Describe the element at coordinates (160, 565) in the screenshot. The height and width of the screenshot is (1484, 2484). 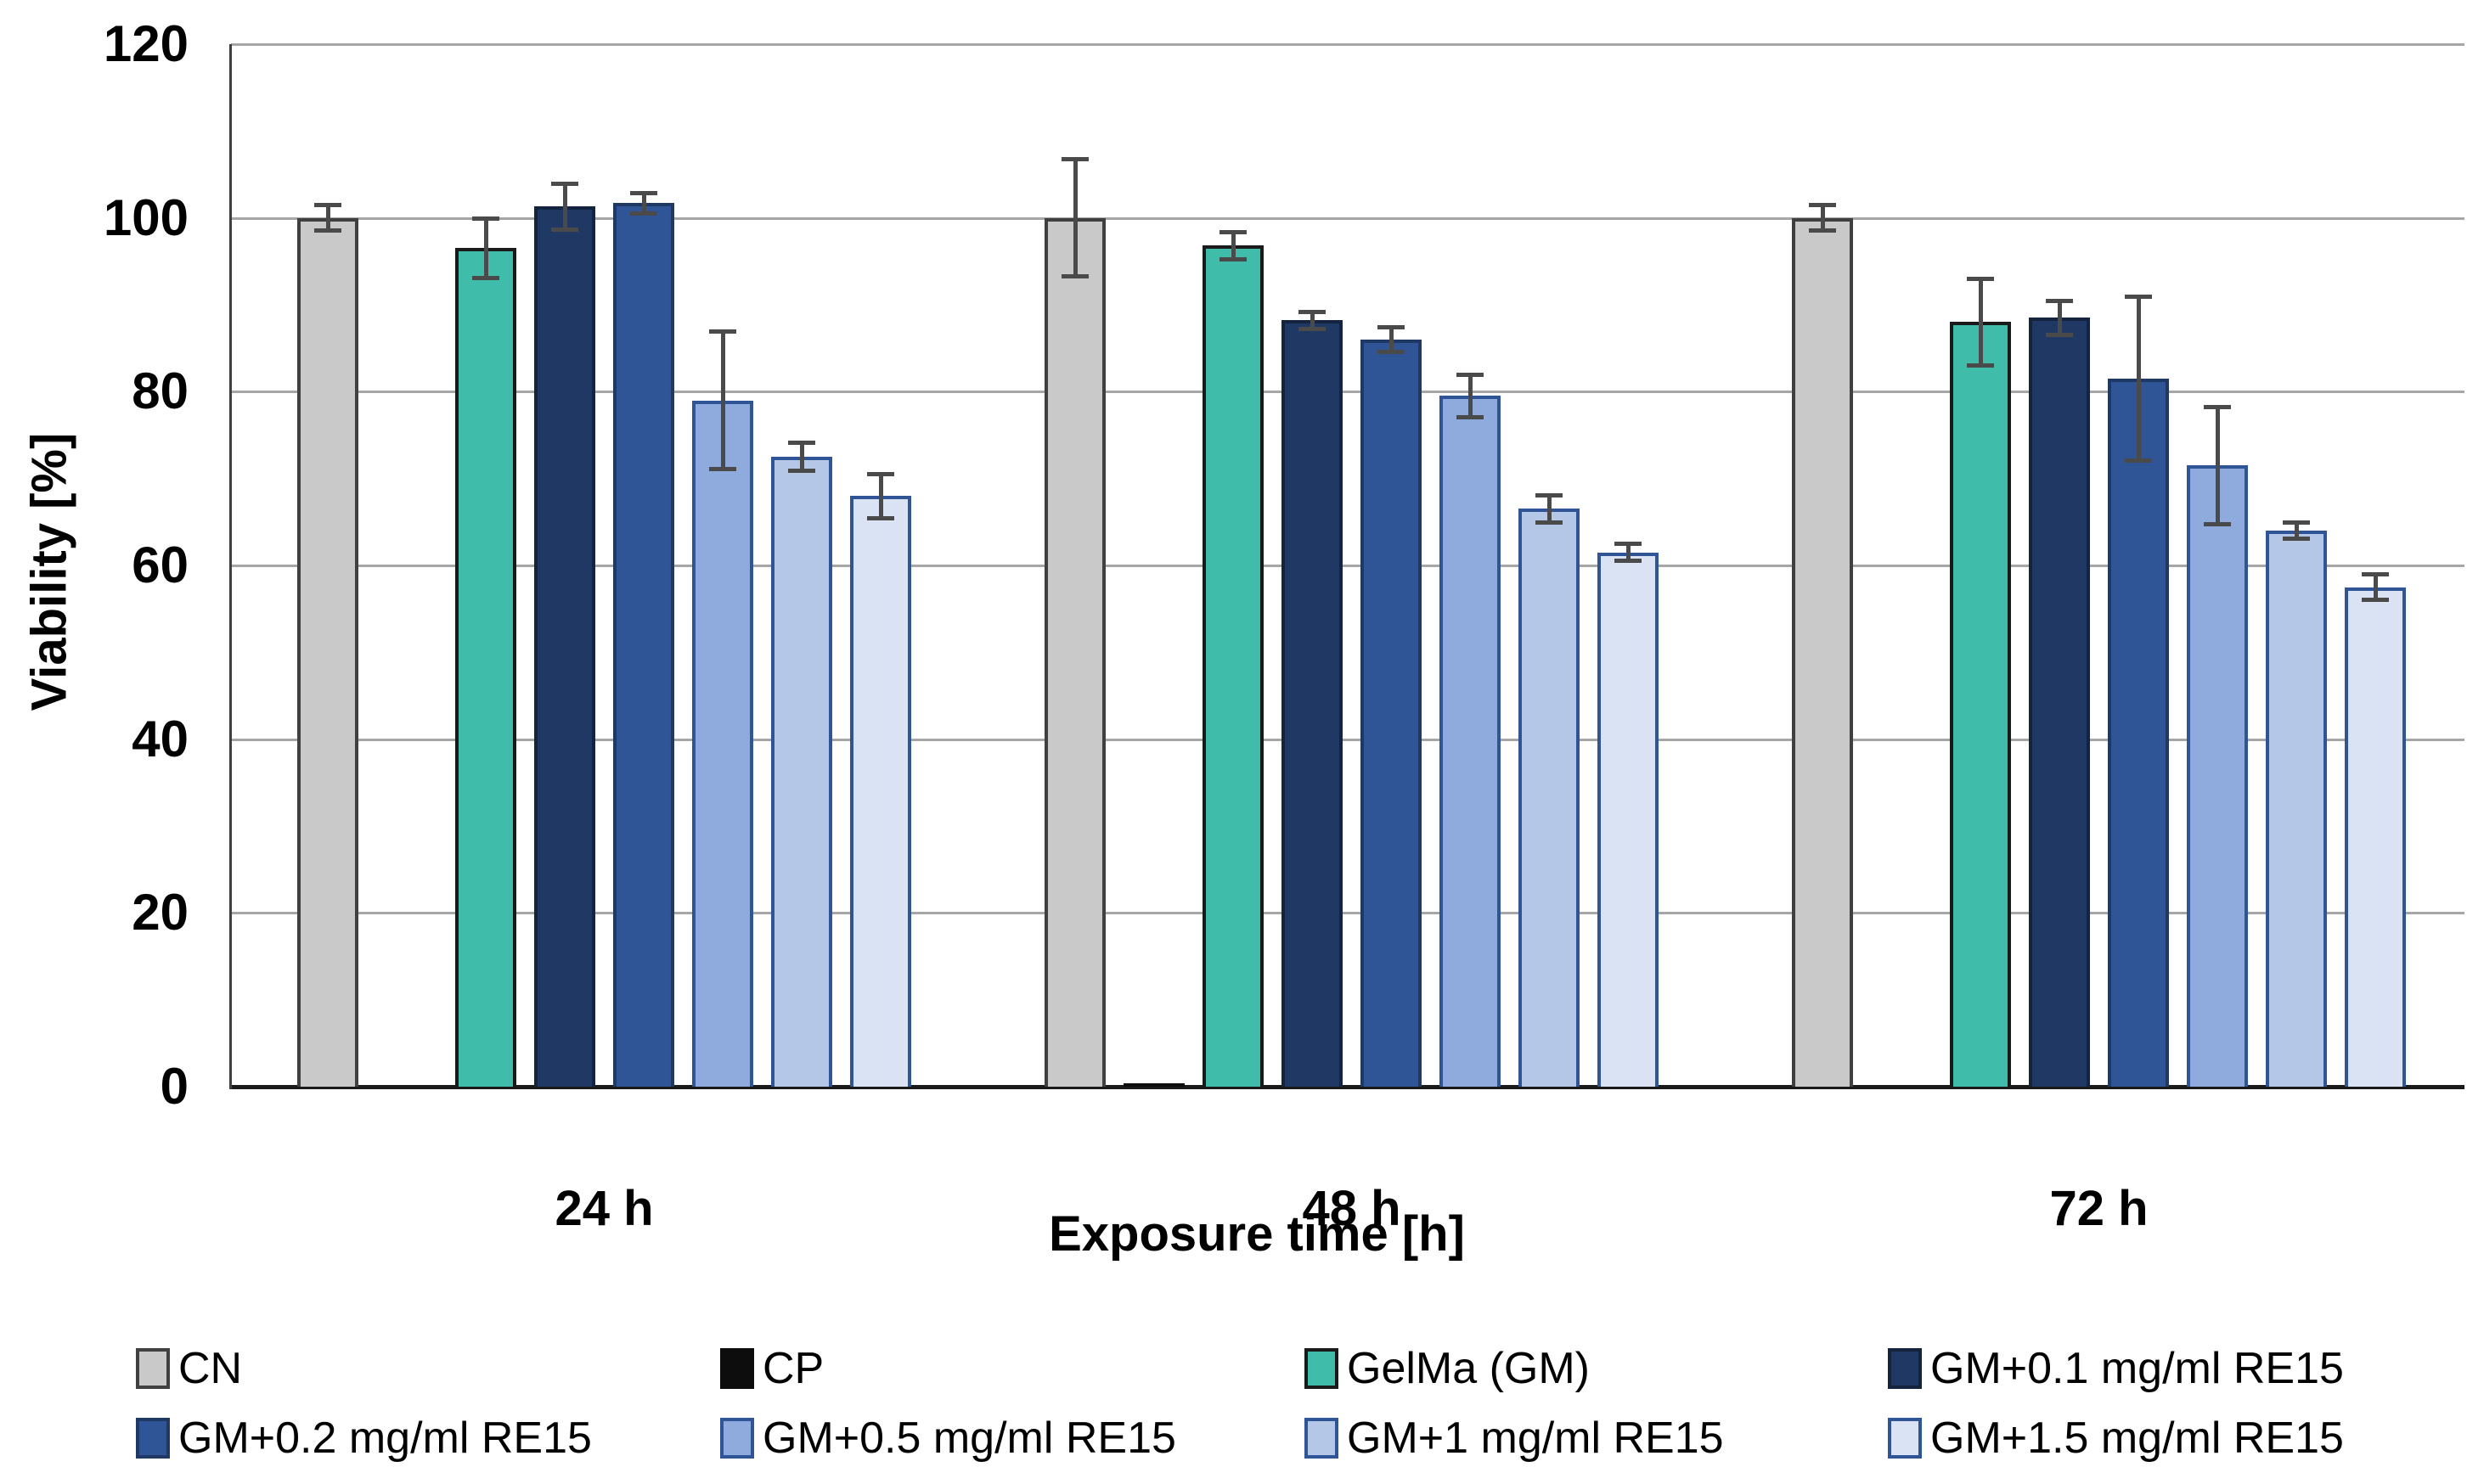
I see `y-tick-label: 60` at that location.